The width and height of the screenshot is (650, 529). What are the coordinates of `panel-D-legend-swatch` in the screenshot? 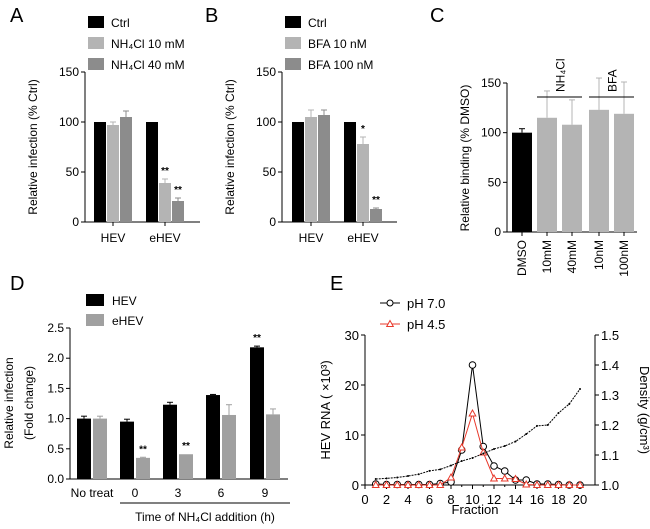 It's located at (95, 320).